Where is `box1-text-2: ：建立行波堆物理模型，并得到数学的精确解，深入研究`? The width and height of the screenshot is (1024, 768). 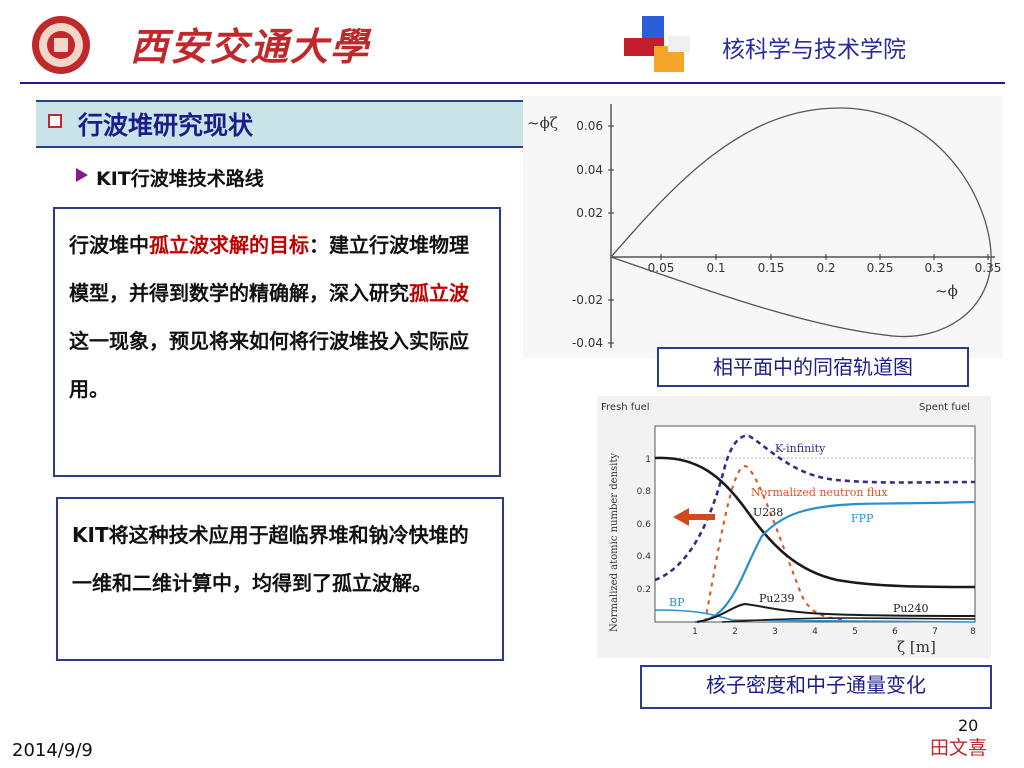
box1-text-2: ：建立行波堆物理模型，并得到数学的精确解，深入研究 is located at coordinates (269, 269).